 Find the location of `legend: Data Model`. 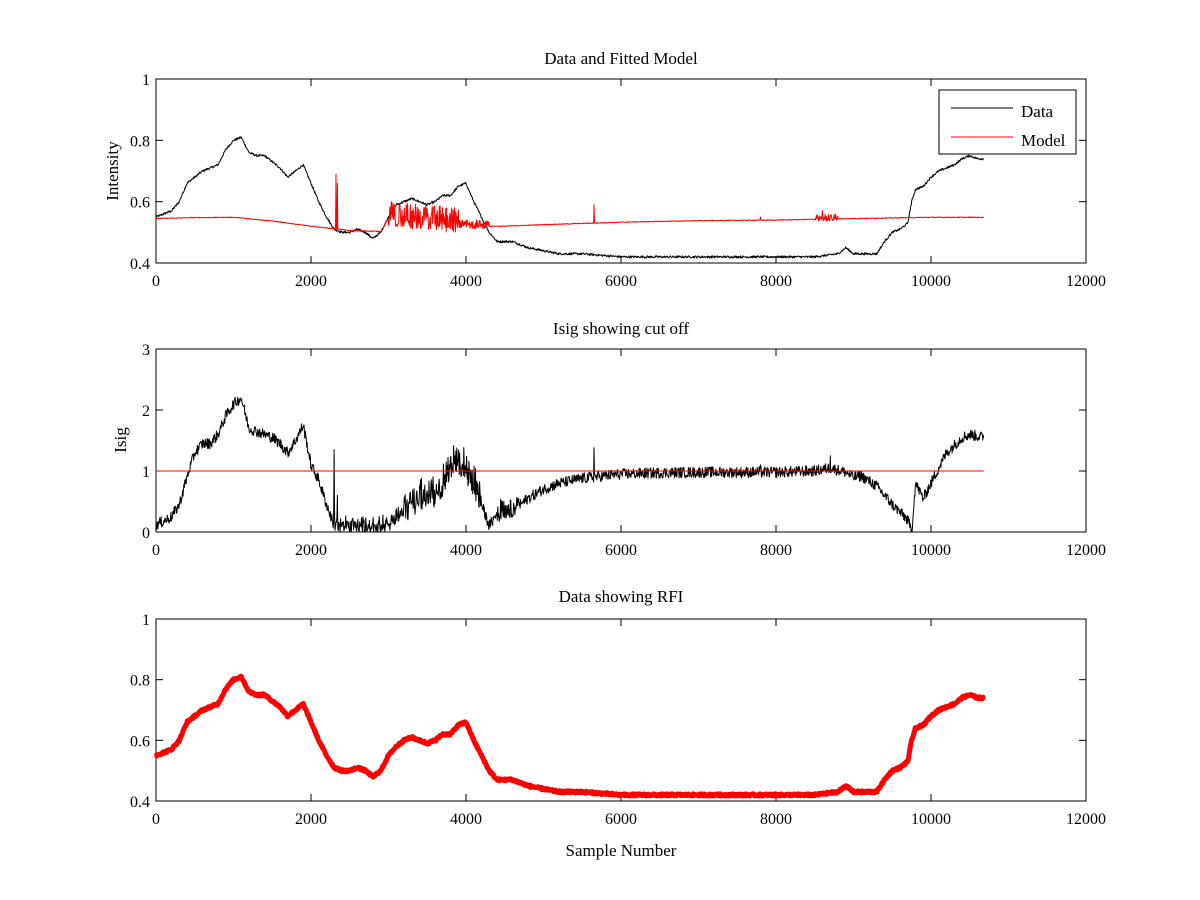

legend: Data Model is located at coordinates (1007, 122).